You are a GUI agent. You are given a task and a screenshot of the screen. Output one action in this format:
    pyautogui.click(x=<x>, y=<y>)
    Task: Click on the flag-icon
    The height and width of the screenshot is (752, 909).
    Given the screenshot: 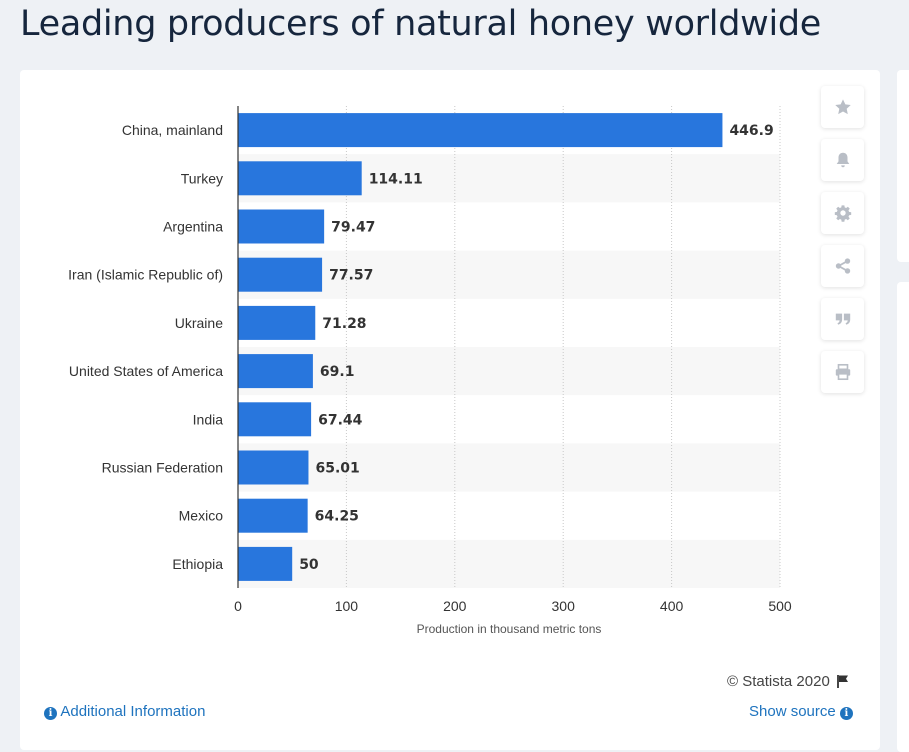 What is the action you would take?
    pyautogui.click(x=843, y=681)
    